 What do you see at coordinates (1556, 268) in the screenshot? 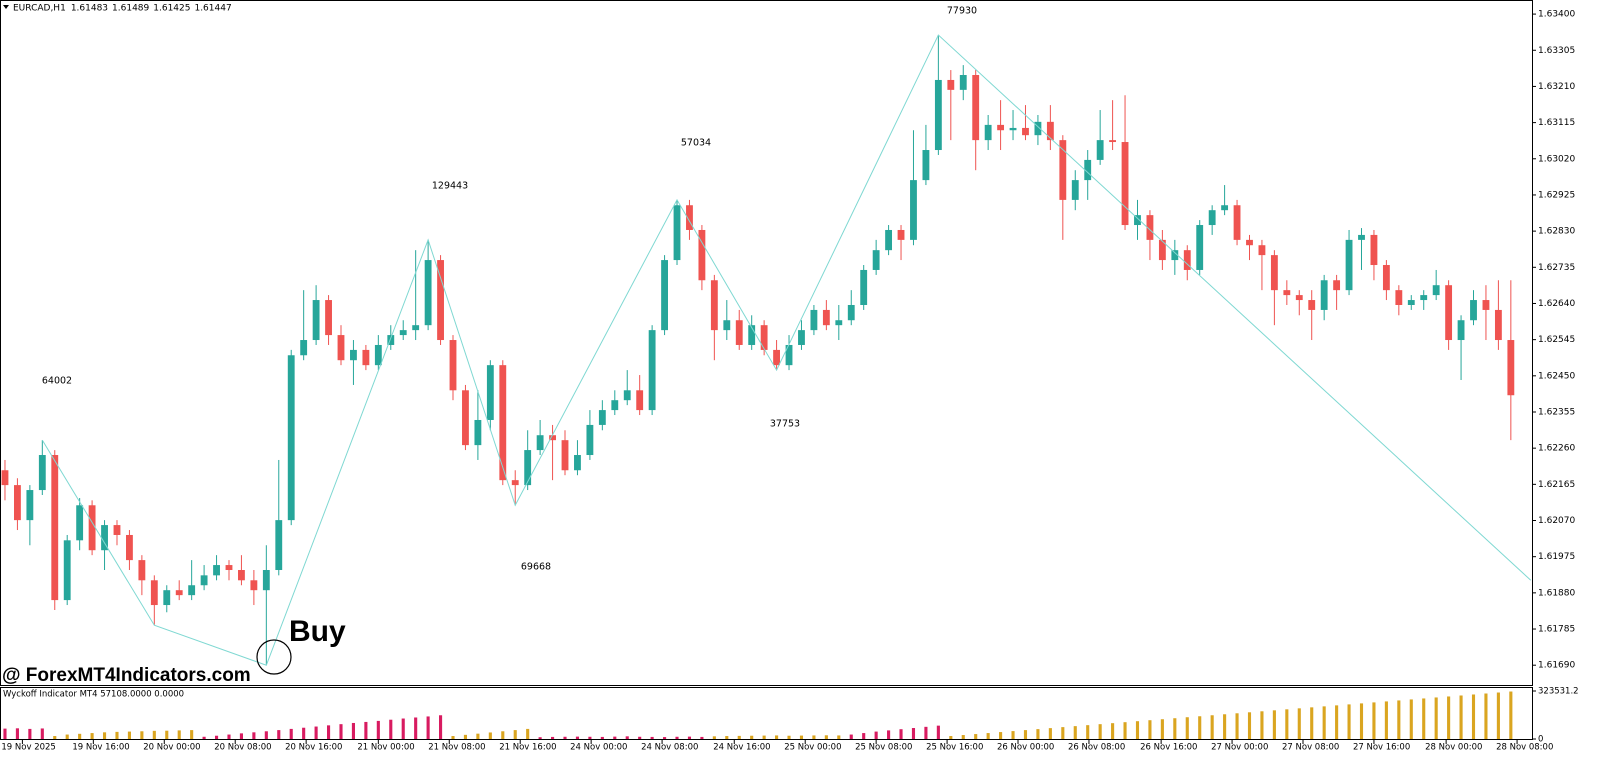
I see `y-tick-label: 1.62735` at bounding box center [1556, 268].